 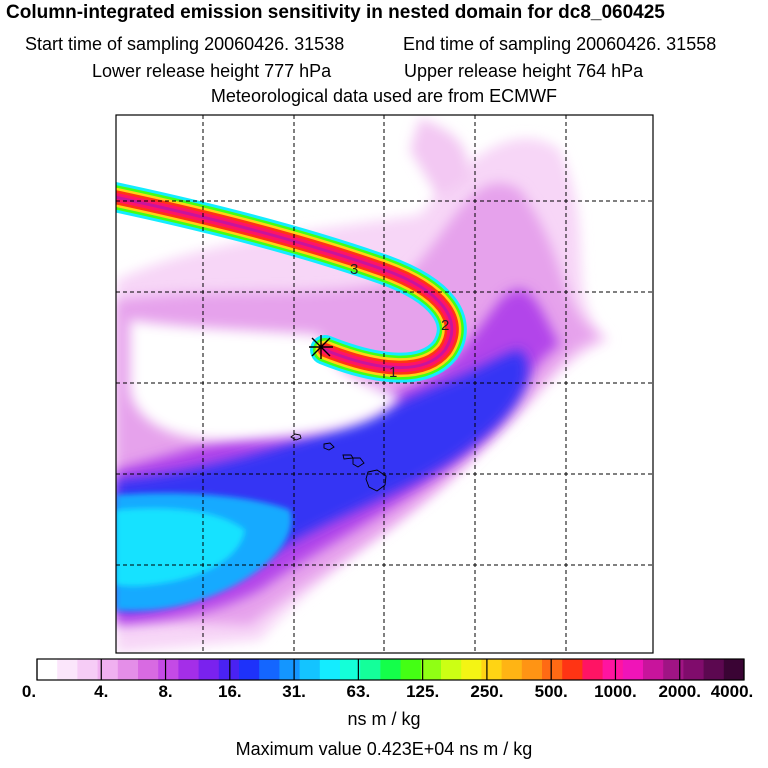 I want to click on met-data-label: Meteorological data used are from ECMWF, so click(x=384, y=96).